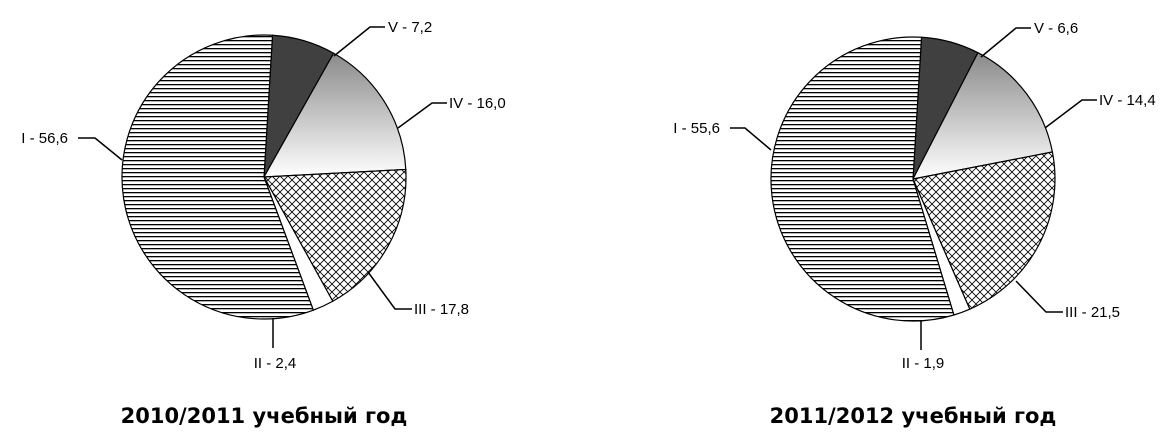 Image resolution: width=1170 pixels, height=441 pixels. Describe the element at coordinates (477, 103) in the screenshot. I see `slice-label: IV - 16,0` at that location.